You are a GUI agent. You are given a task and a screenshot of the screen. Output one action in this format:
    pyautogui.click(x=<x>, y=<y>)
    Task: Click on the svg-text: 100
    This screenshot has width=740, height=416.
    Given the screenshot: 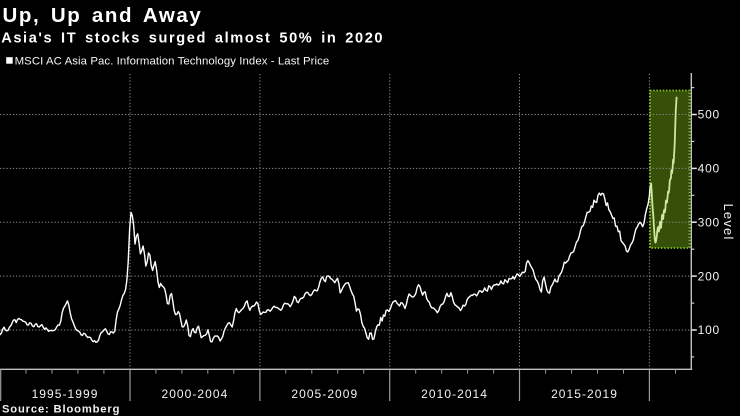 What is the action you would take?
    pyautogui.click(x=709, y=330)
    